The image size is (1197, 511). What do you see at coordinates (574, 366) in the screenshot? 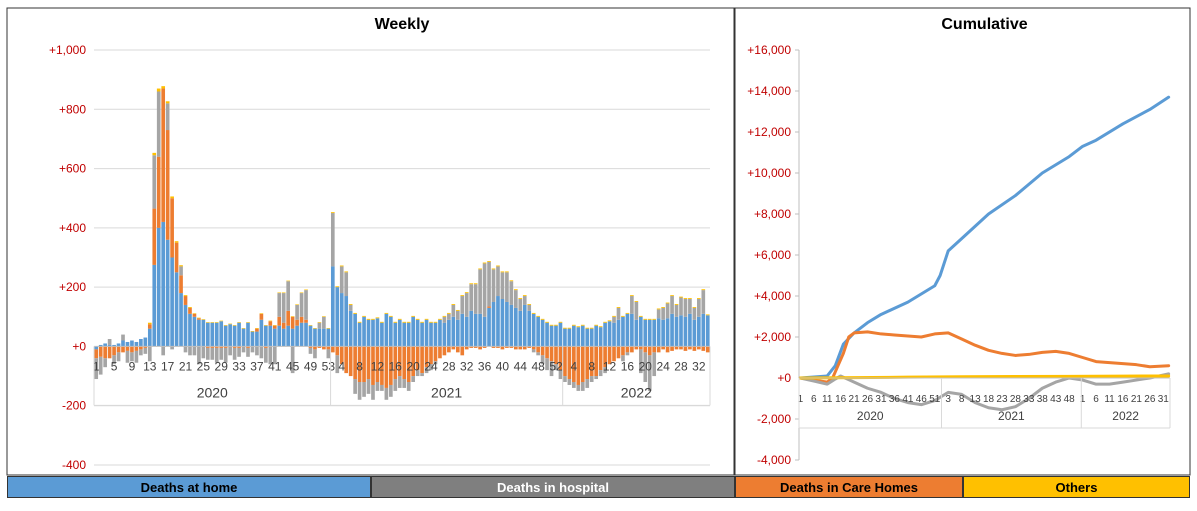
I see `weekly-x-tick-label: 4` at bounding box center [574, 366].